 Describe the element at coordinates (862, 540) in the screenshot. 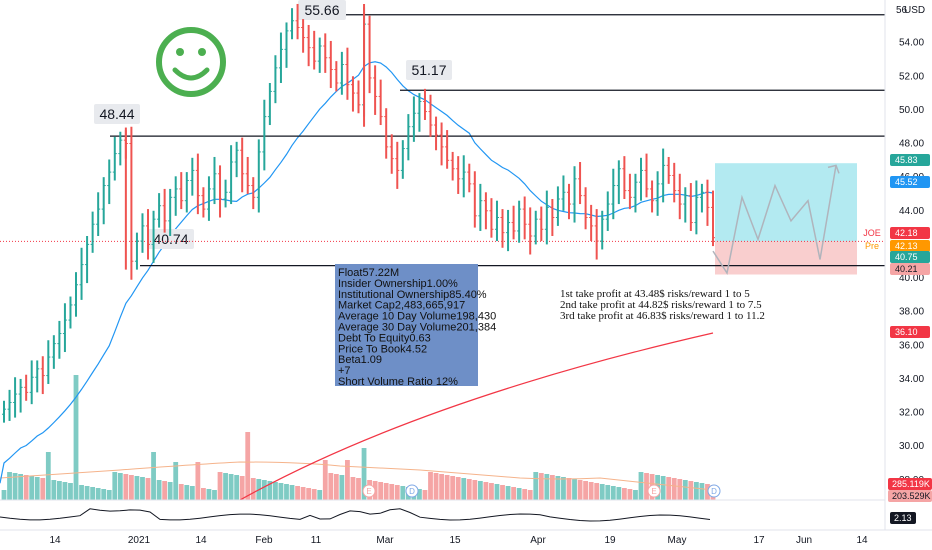

I see `time-tick-label: 14` at that location.